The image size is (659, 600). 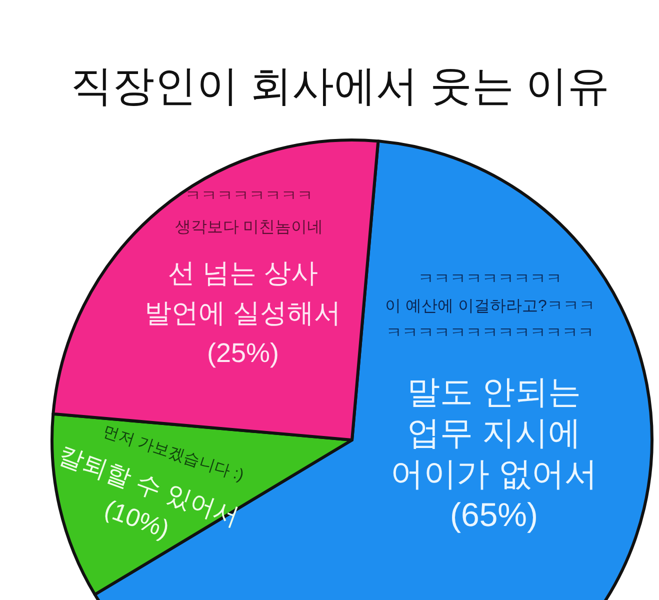 I want to click on annotation: ㅋㅋㅋㅋㅋㅋㅋㅋㅋ, so click(x=490, y=279).